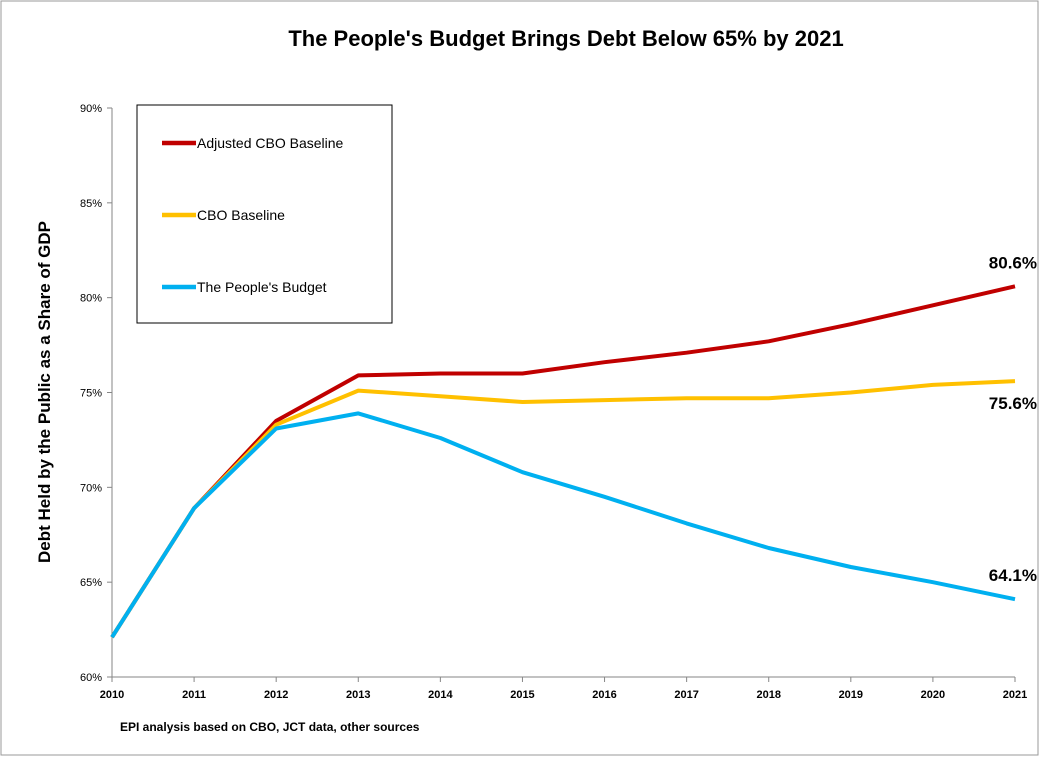 This screenshot has width=1040, height=757. Describe the element at coordinates (262, 287) in the screenshot. I see `legend-label-peoples-budget: The People's Budget` at that location.